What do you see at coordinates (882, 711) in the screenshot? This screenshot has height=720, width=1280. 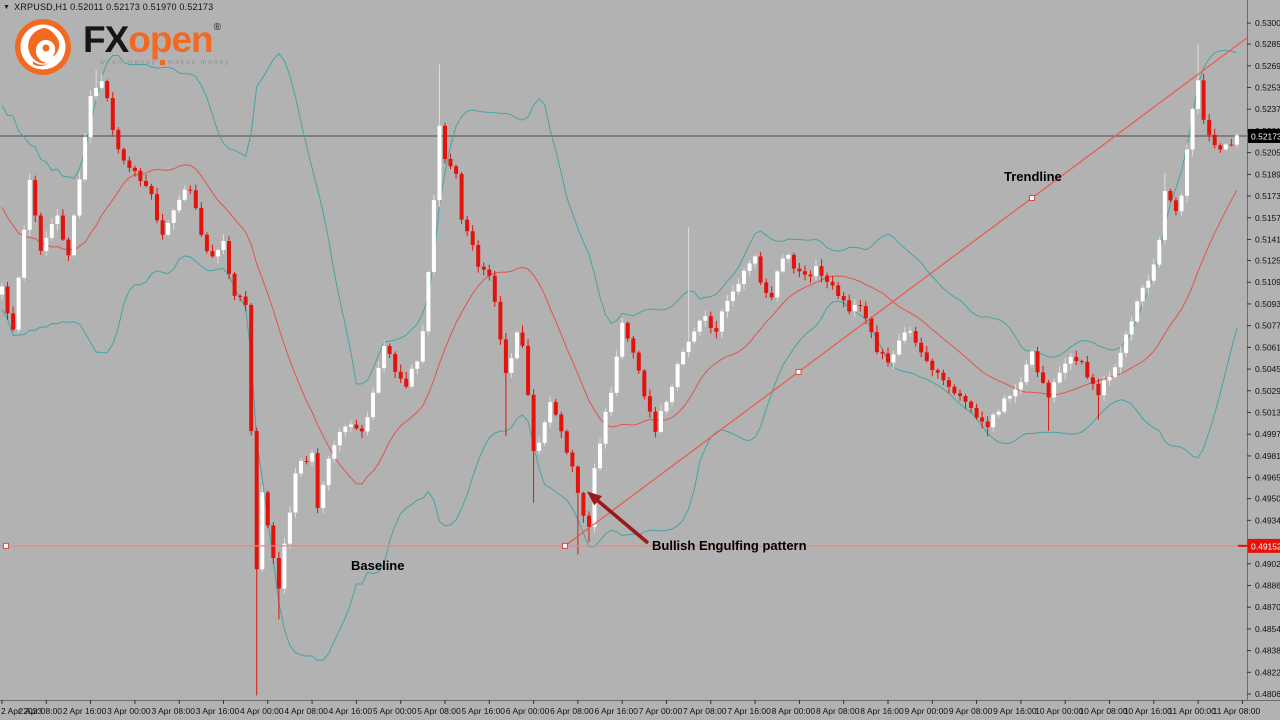 I see `time-tick-label: 8 Apr 16:00` at bounding box center [882, 711].